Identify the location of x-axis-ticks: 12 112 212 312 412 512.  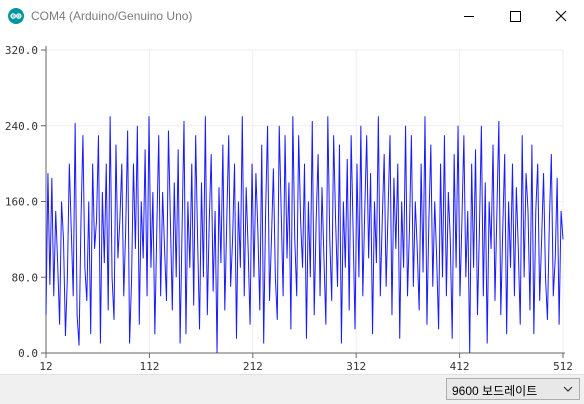
(306, 363).